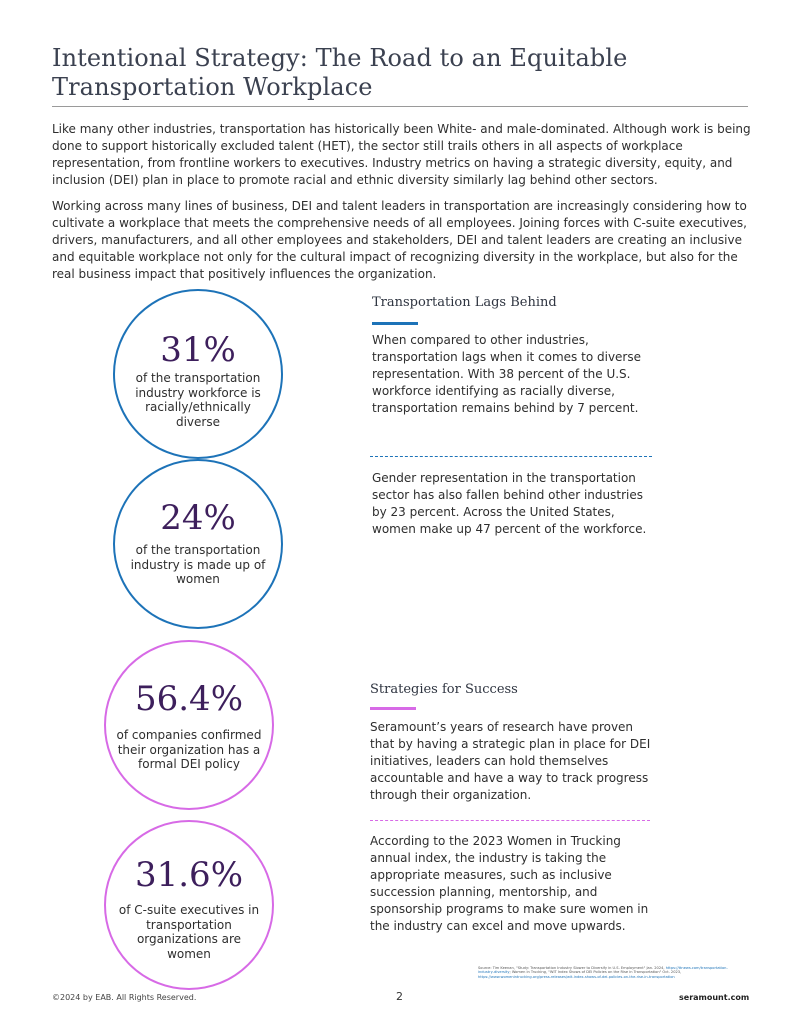 The width and height of the screenshot is (800, 1035). Describe the element at coordinates (188, 875) in the screenshot. I see `stat-value: 31.6%` at that location.